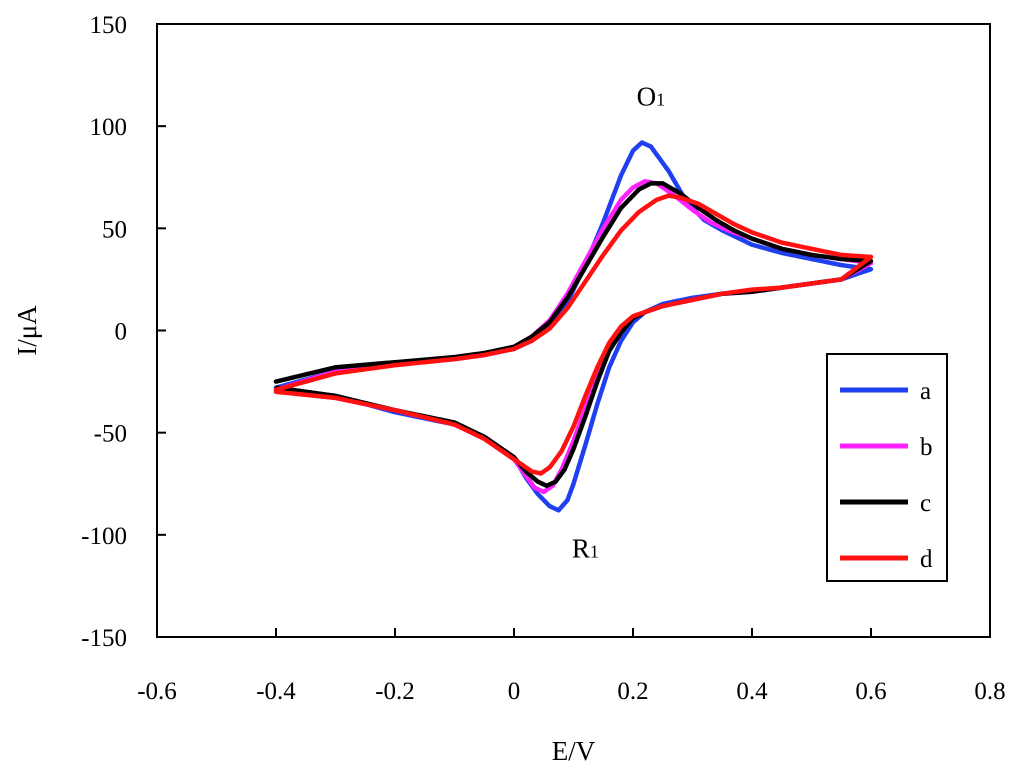  I want to click on x-axis-title: E/V, so click(574, 751).